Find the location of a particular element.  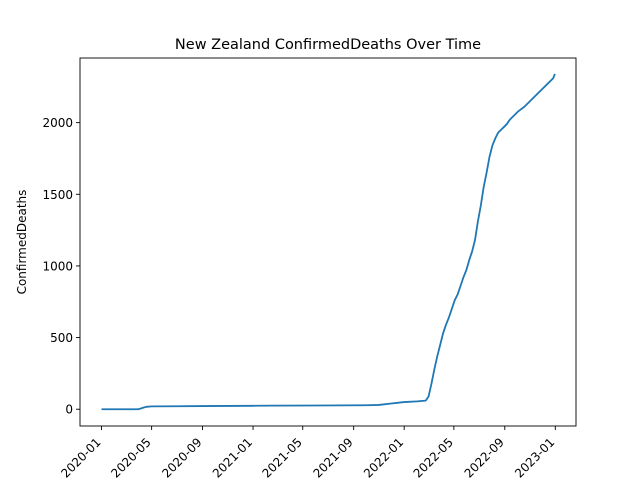

x-tick-label: 2021-01 is located at coordinates (232, 457).